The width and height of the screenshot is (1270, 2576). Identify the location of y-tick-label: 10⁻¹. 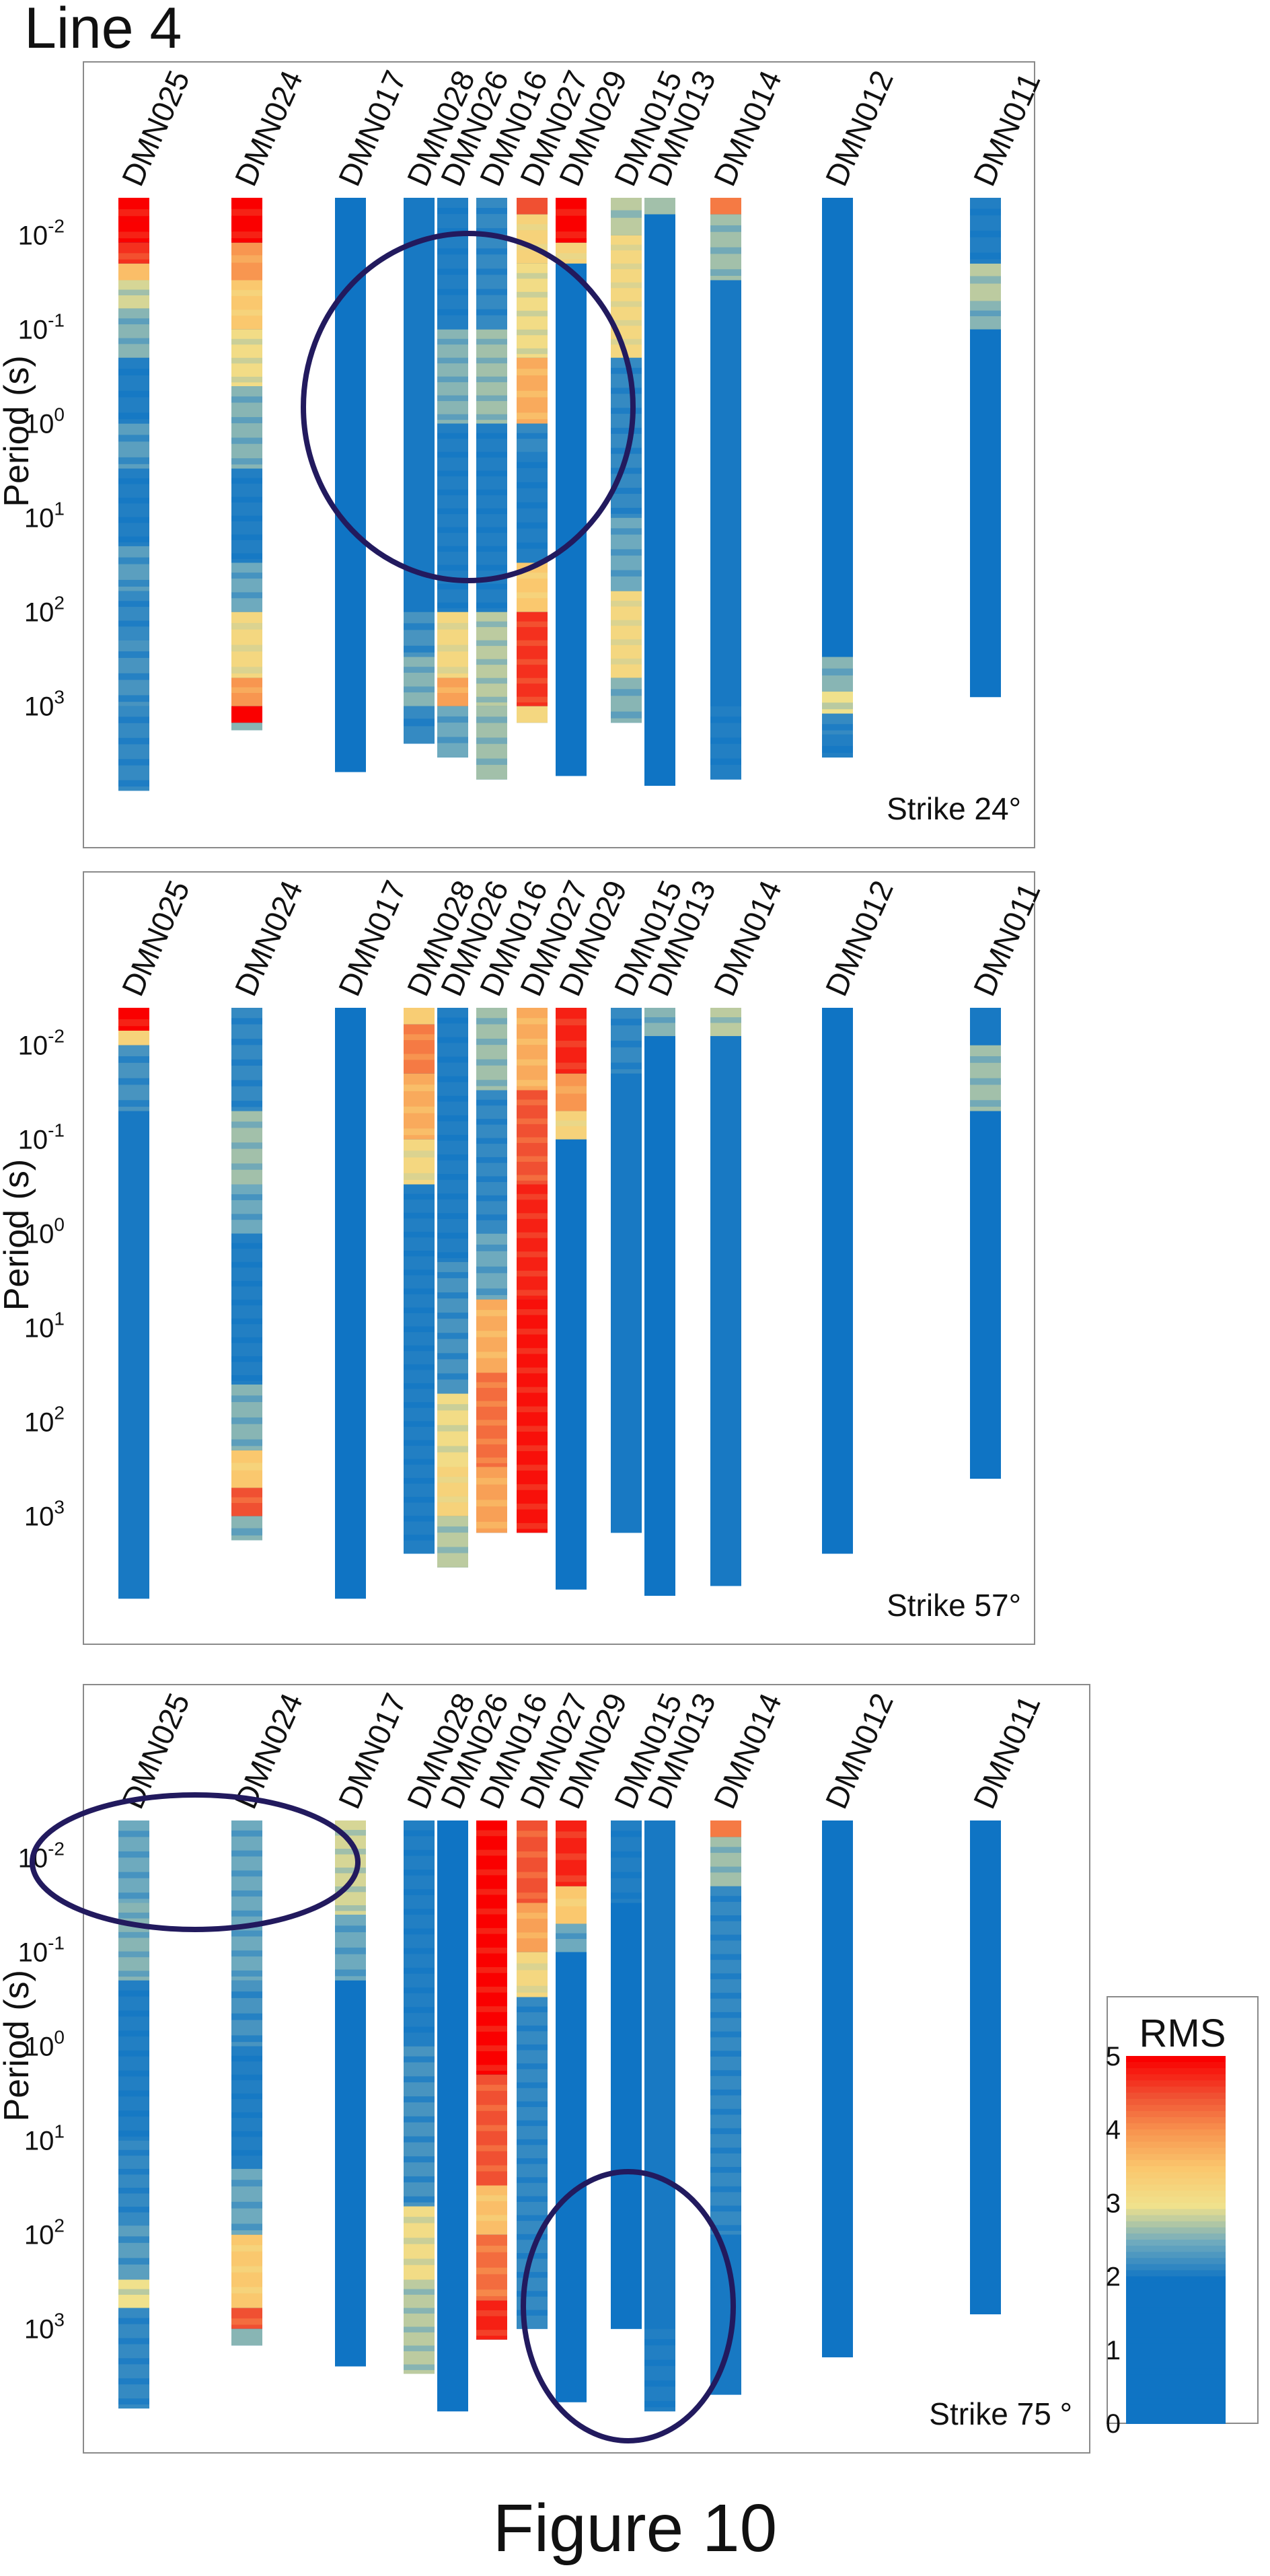
(41, 327).